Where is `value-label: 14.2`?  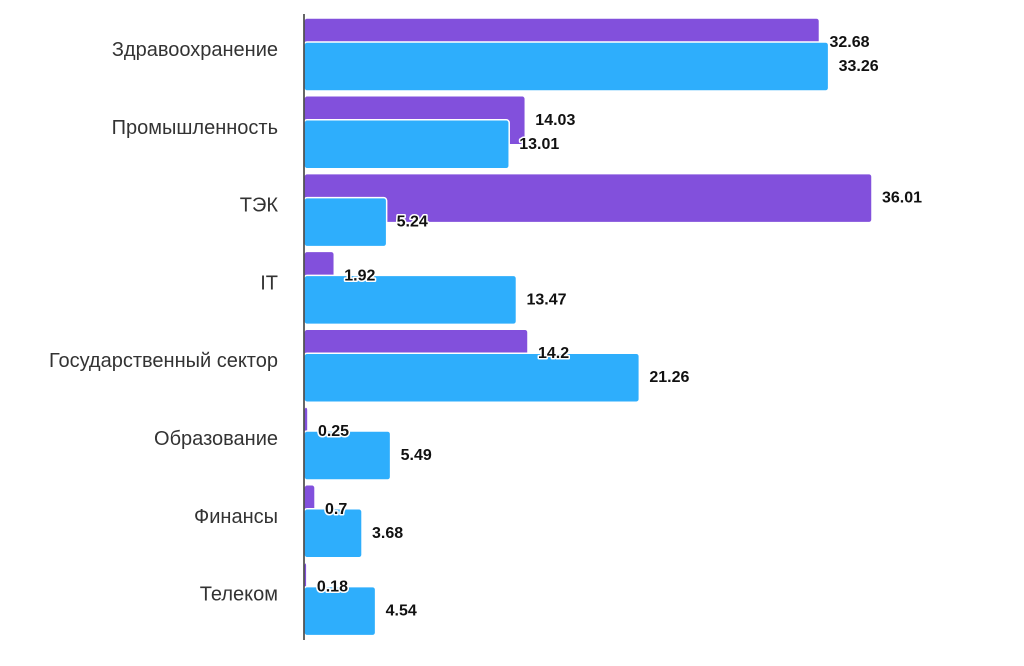 value-label: 14.2 is located at coordinates (553, 353).